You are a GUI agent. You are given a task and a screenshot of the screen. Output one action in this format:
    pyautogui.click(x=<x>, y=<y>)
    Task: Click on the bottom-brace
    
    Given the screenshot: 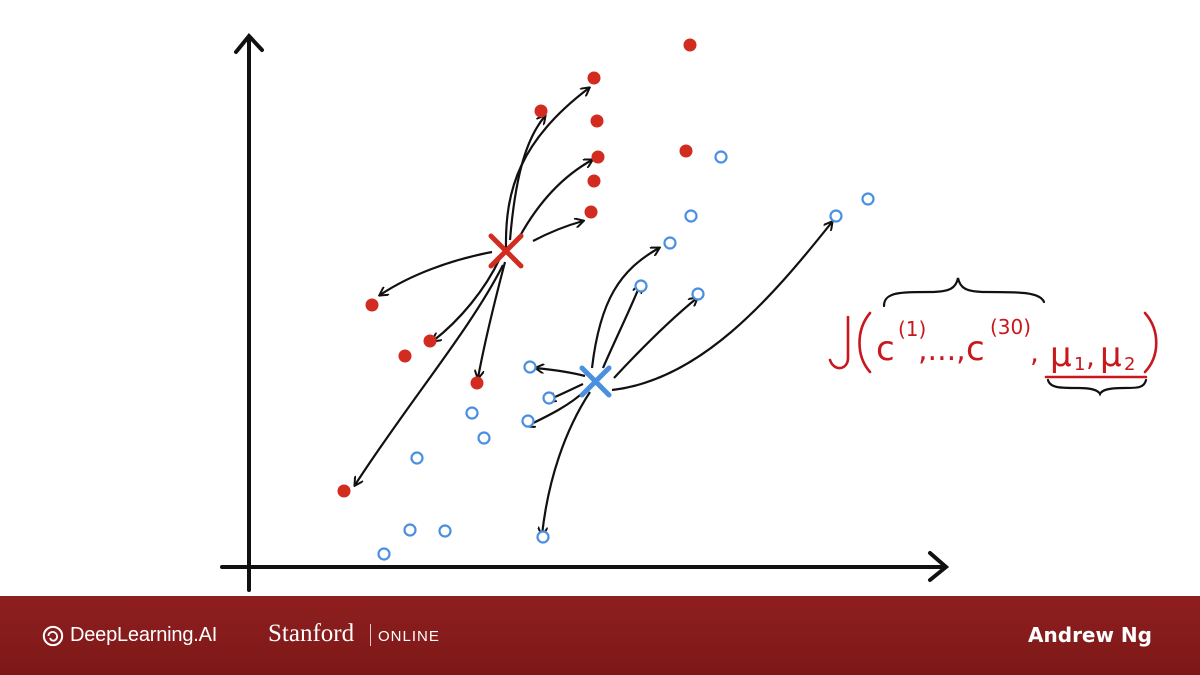 What is the action you would take?
    pyautogui.click(x=1097, y=387)
    